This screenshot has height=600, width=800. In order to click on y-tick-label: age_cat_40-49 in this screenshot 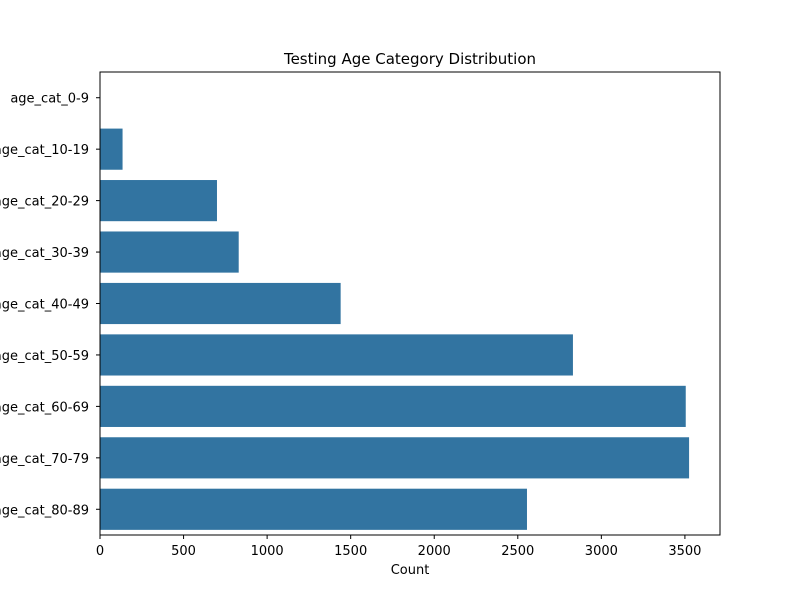, I will do `click(44, 305)`.